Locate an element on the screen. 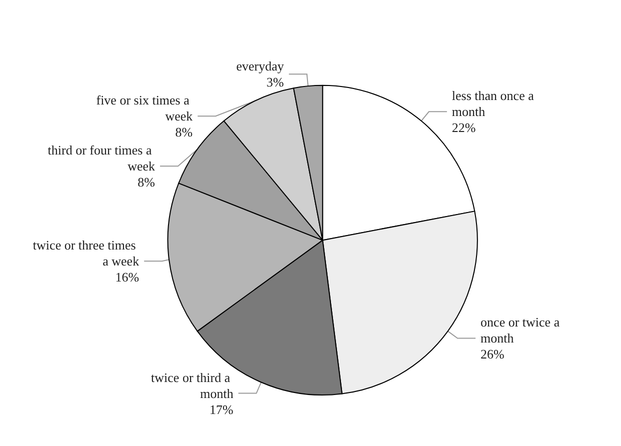 The height and width of the screenshot is (446, 621). slice-label: third or four times a week is located at coordinates (102, 158).